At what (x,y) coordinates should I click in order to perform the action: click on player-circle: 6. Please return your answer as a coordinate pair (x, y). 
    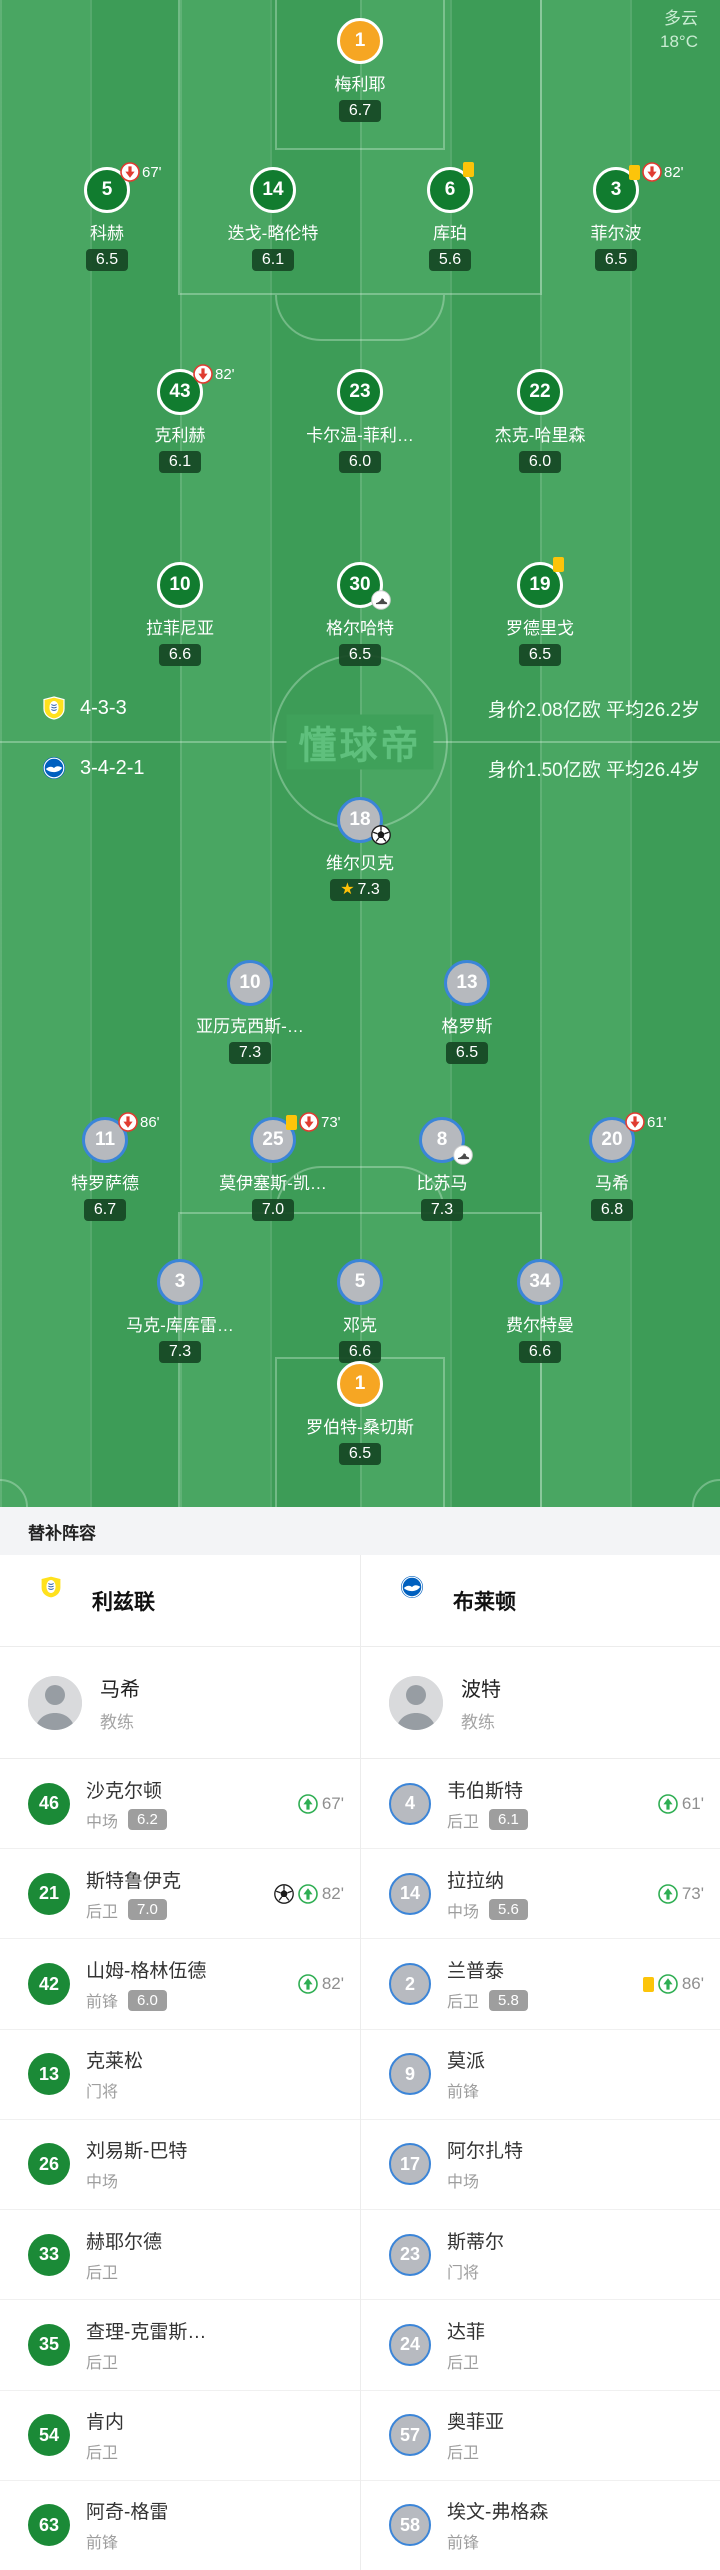
    Looking at the image, I should click on (450, 187).